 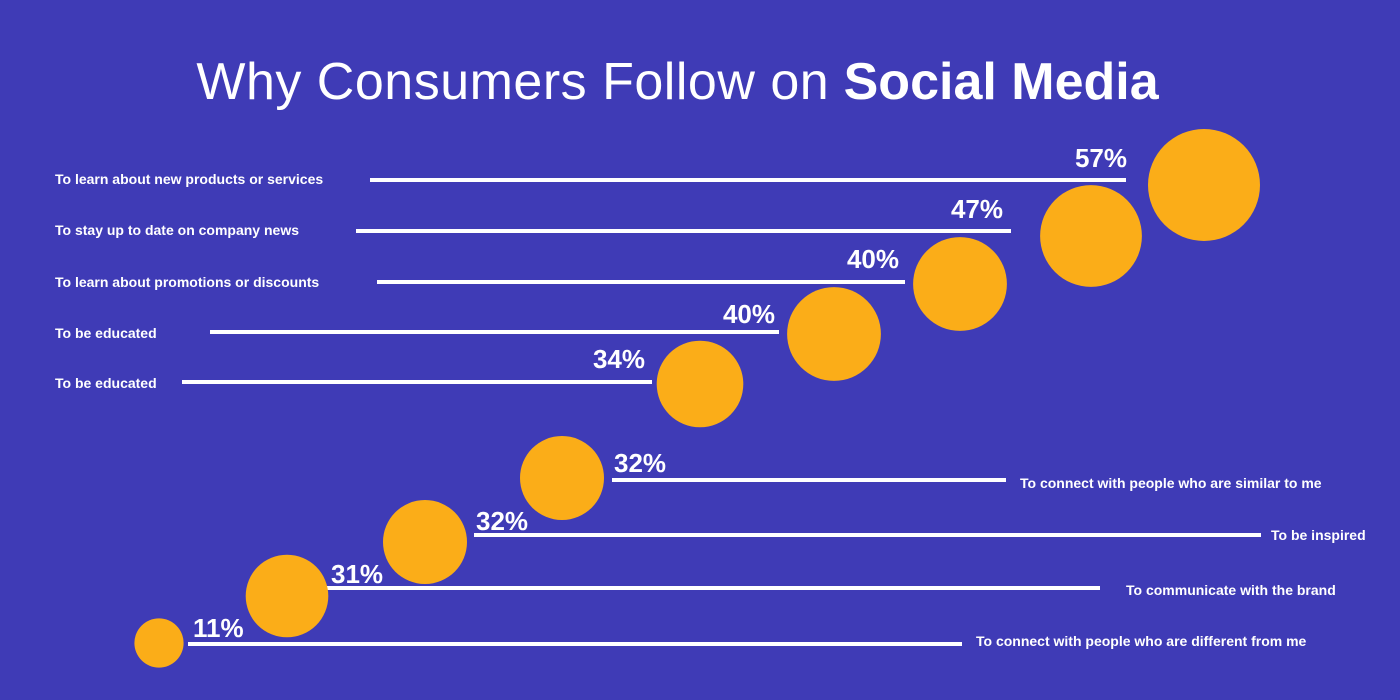 What do you see at coordinates (1318, 535) in the screenshot?
I see `category-label: To be inspired` at bounding box center [1318, 535].